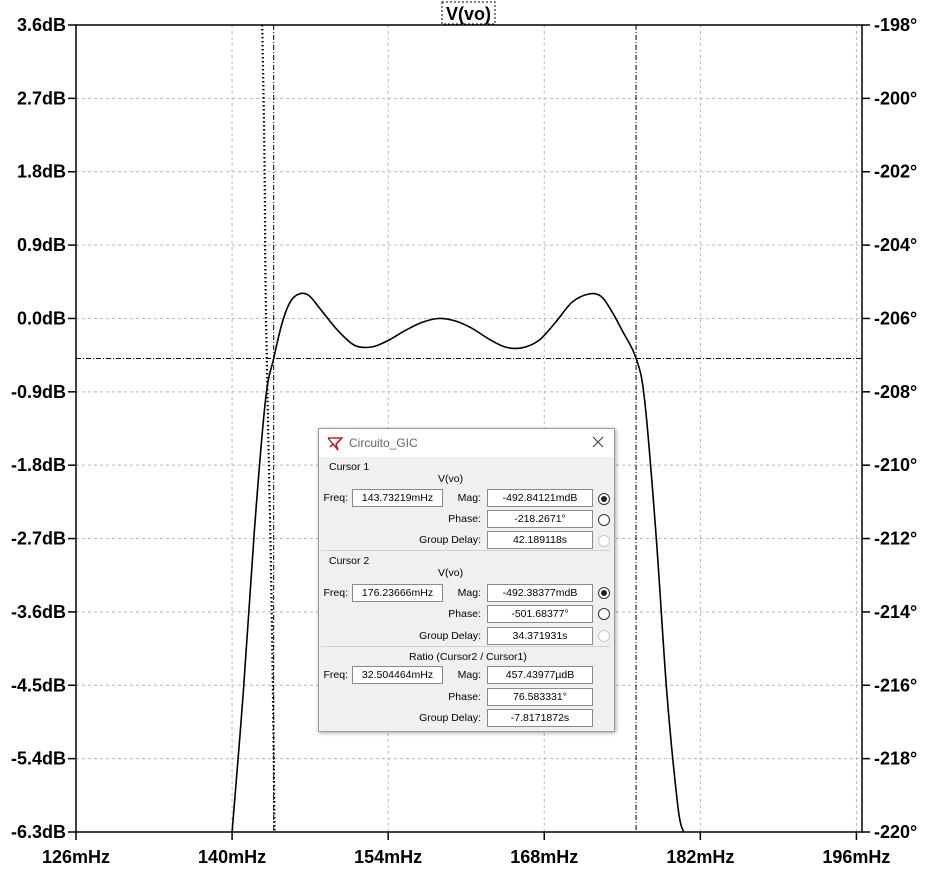 The height and width of the screenshot is (871, 929). I want to click on cursor1-gd-radio, so click(604, 541).